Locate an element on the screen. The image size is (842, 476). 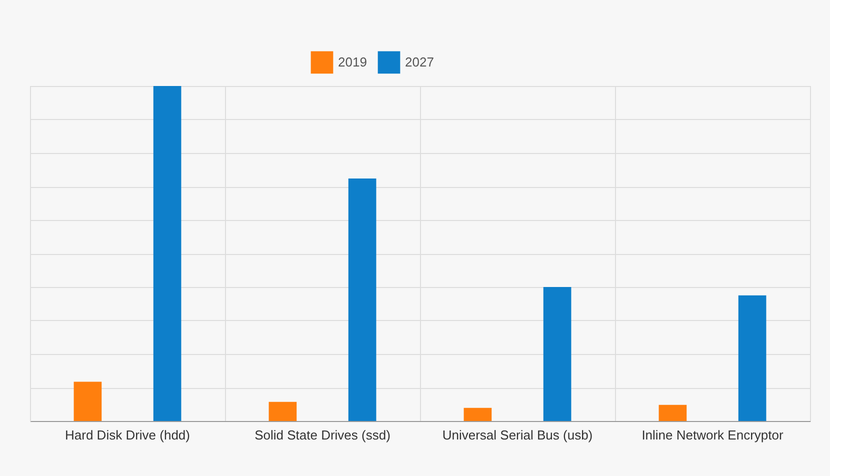
legend-label: 2027 is located at coordinates (419, 62).